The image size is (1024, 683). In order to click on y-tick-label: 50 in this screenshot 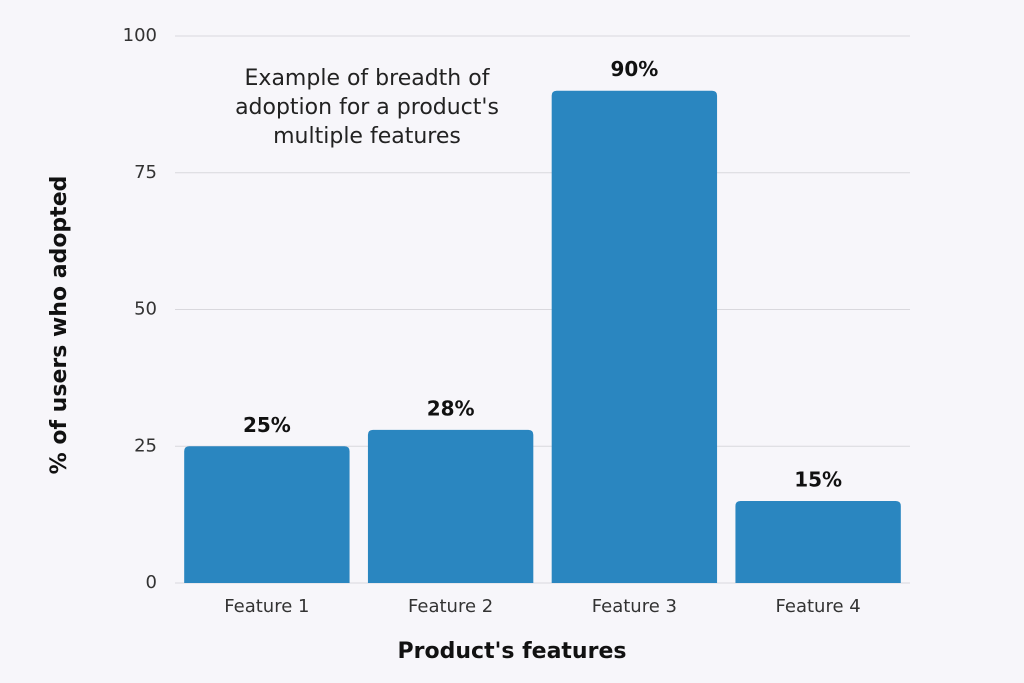, I will do `click(145, 309)`.